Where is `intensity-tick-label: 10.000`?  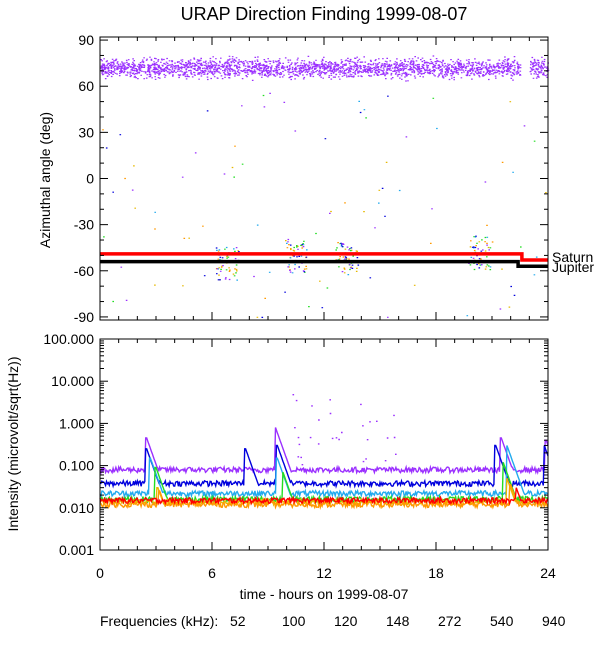
intensity-tick-label: 10.000 is located at coordinates (72, 381).